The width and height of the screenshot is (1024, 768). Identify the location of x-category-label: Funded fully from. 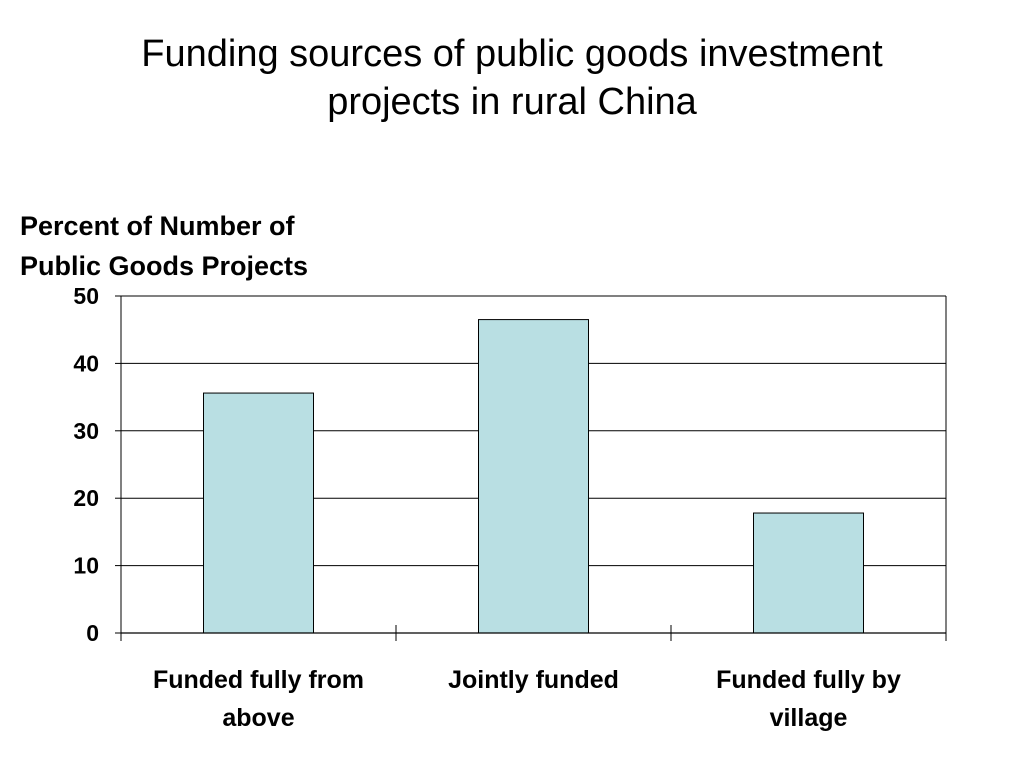
(258, 680).